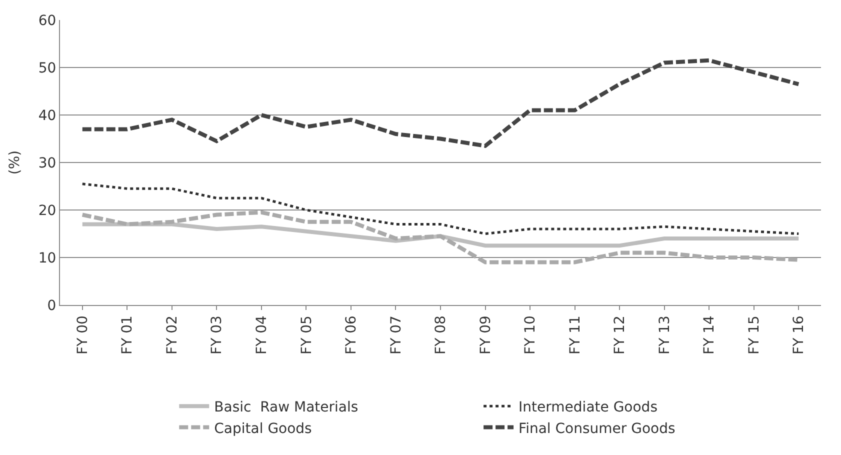 The height and width of the screenshot is (455, 841). Describe the element at coordinates (47, 258) in the screenshot. I see `y-tick-label: 10` at that location.